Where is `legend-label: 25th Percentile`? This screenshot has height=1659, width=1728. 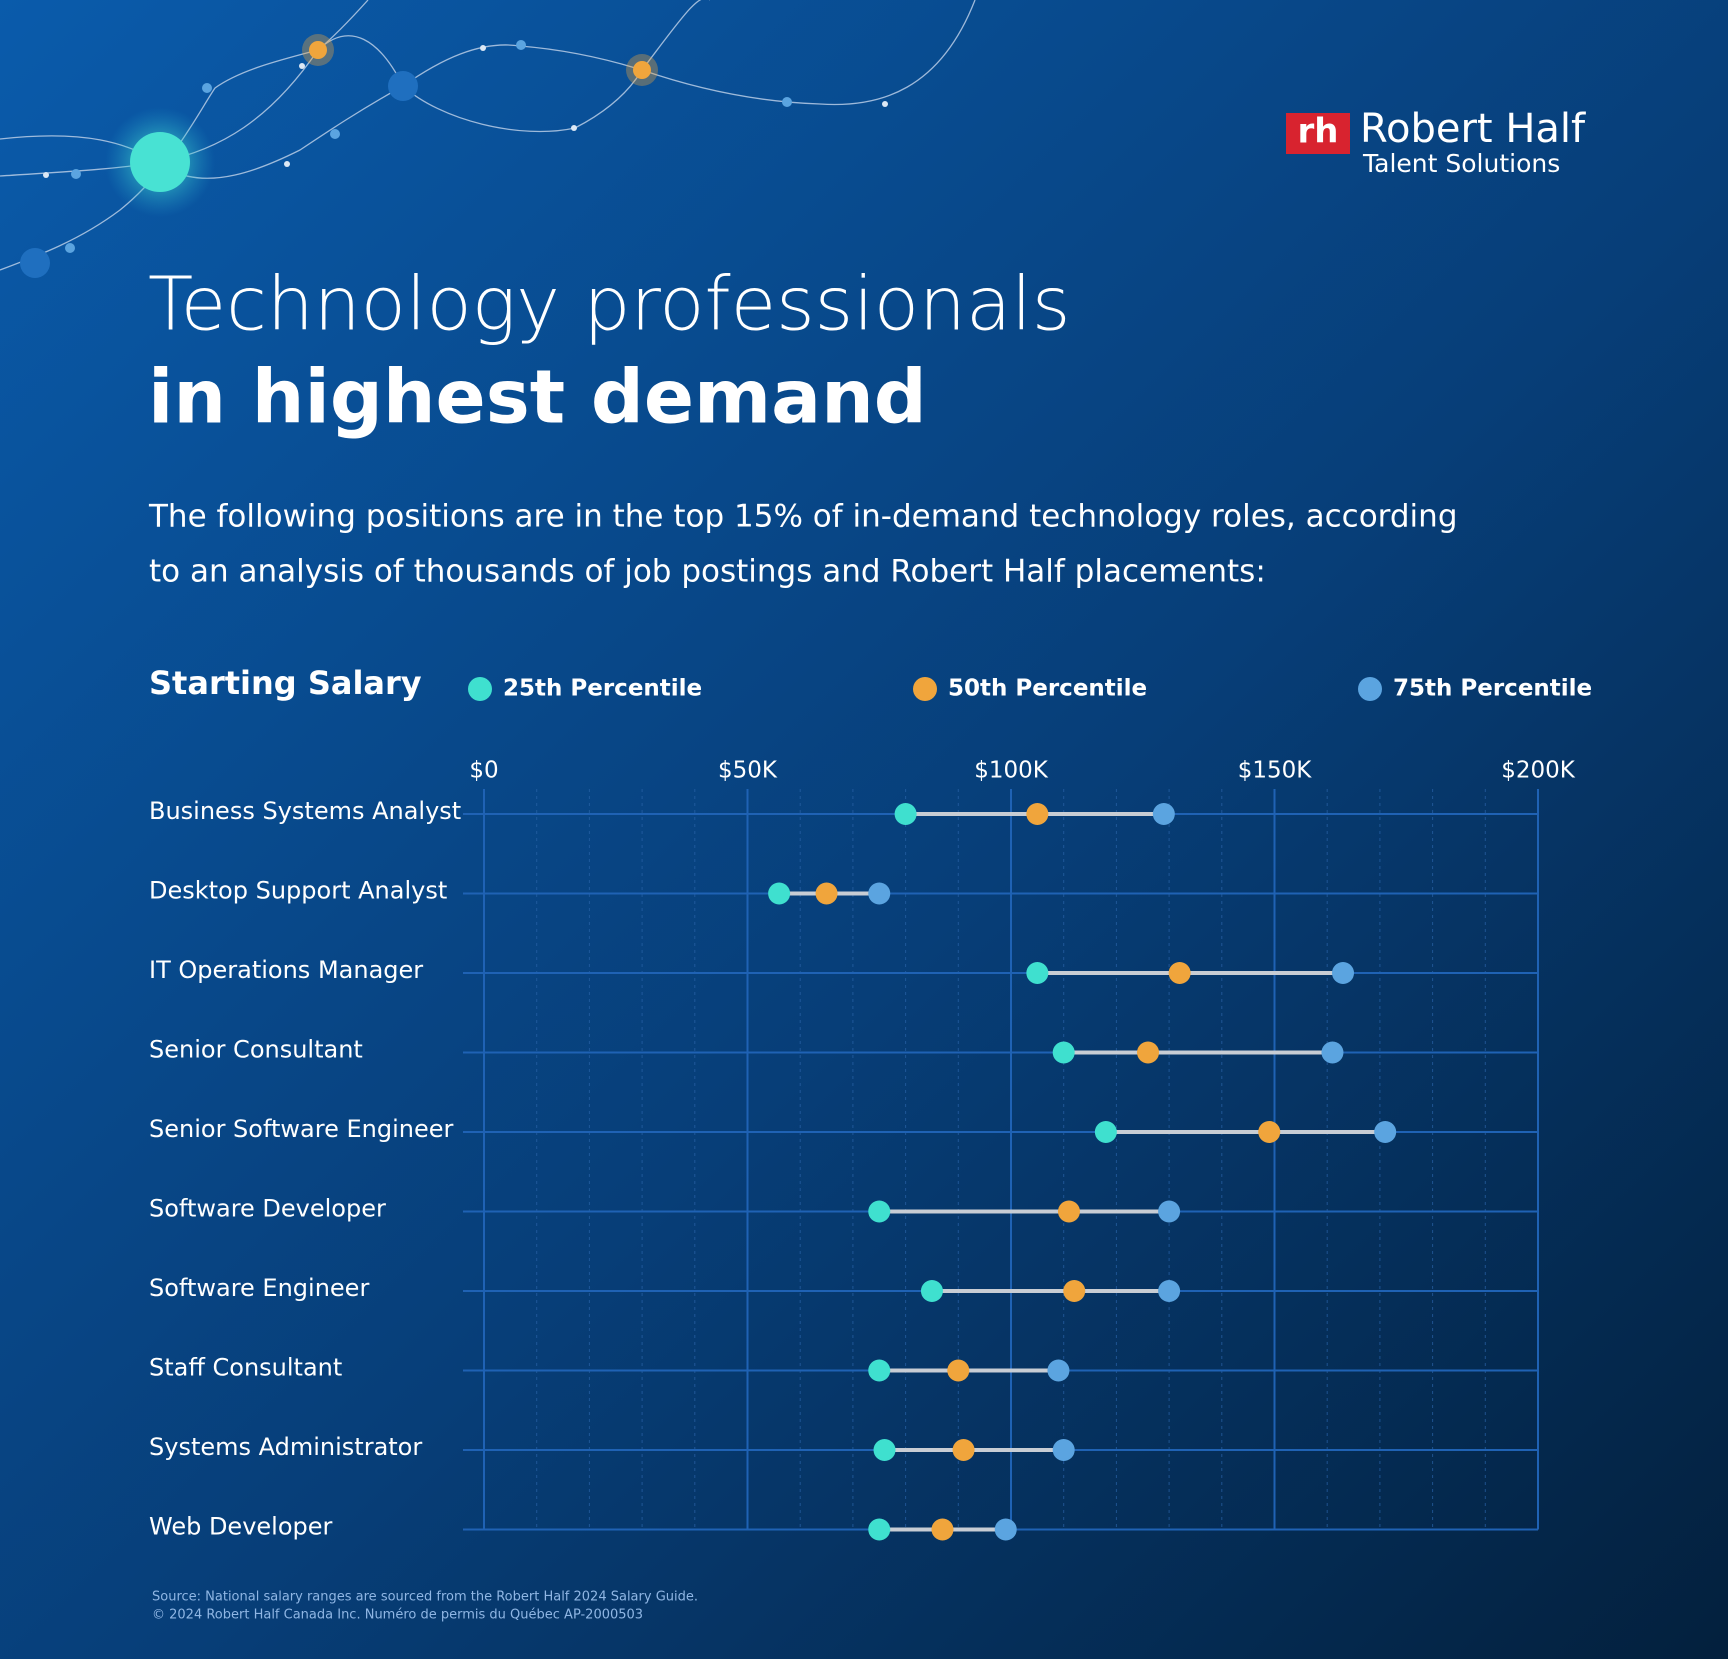
legend-label: 25th Percentile is located at coordinates (602, 689).